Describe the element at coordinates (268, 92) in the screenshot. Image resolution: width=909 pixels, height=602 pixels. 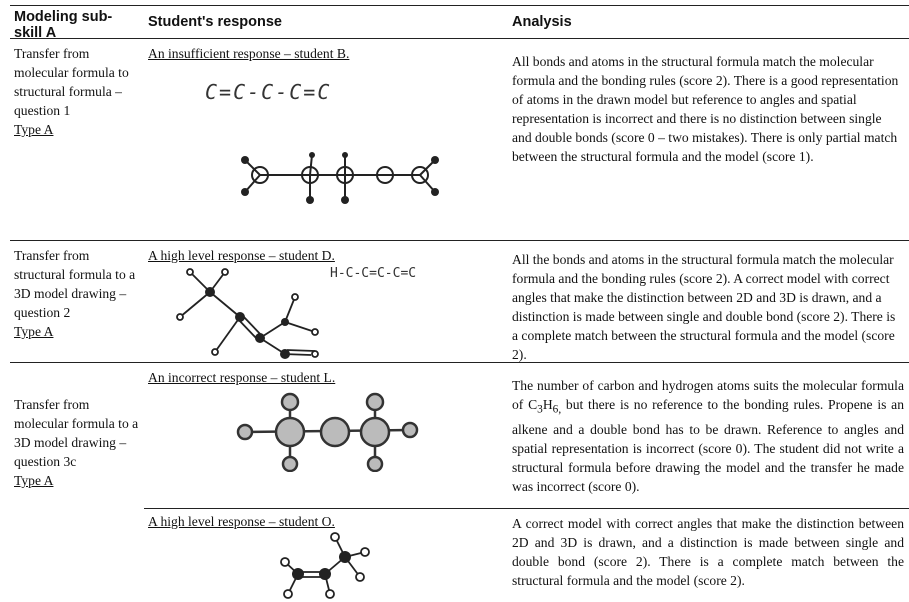
I see `sketch-formula: C=C-C-C=C` at that location.